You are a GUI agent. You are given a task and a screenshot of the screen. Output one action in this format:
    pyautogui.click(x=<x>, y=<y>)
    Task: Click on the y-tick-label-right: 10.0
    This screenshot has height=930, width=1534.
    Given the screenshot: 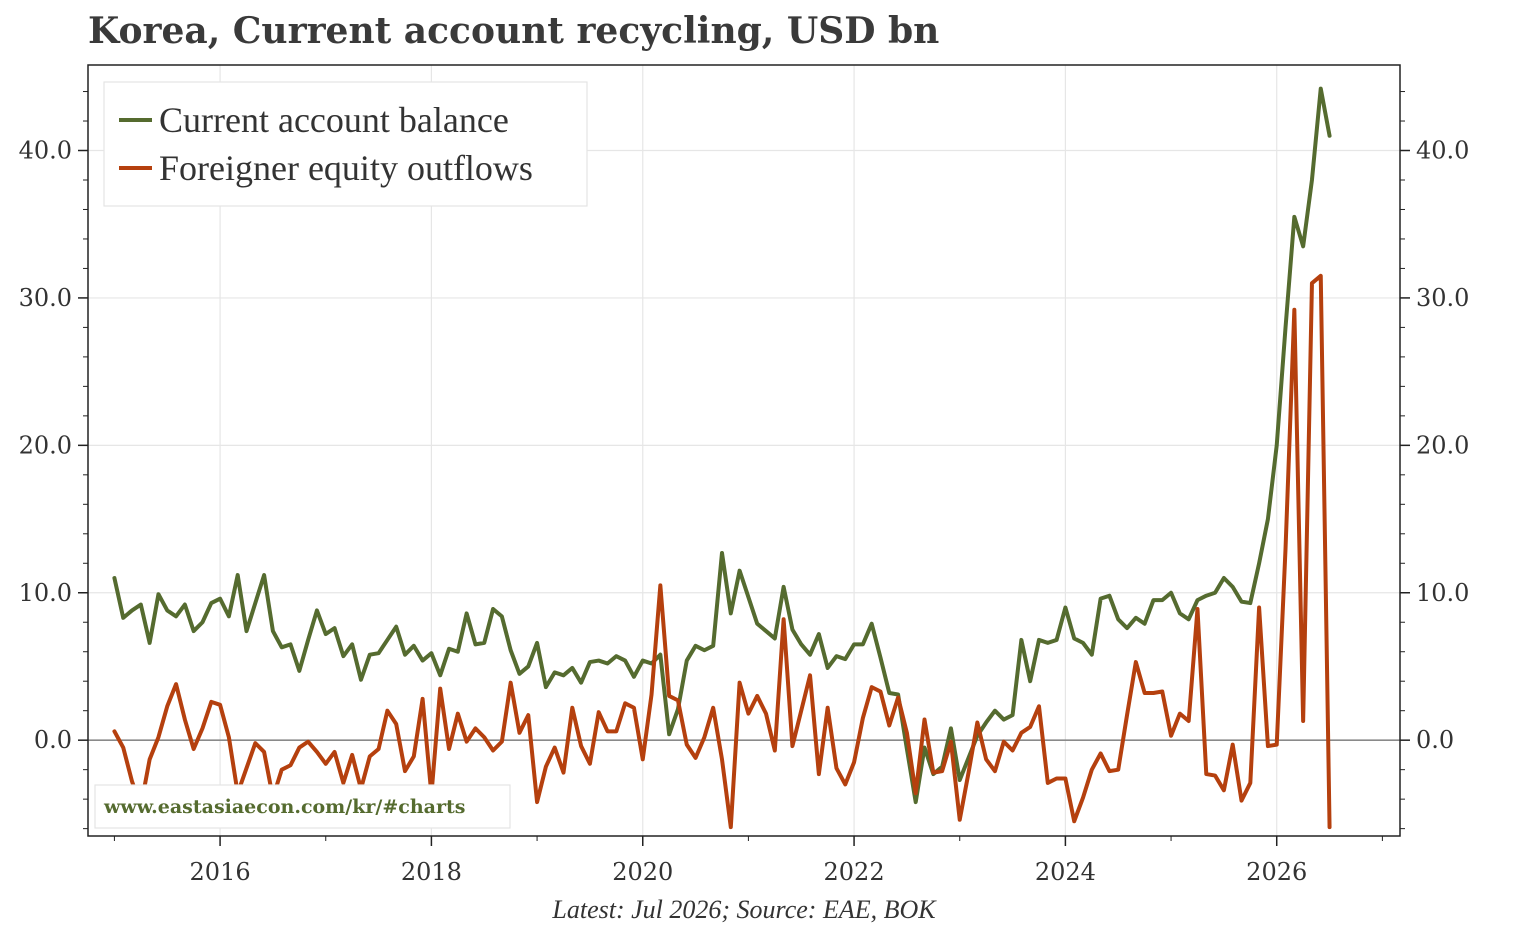 What is the action you would take?
    pyautogui.click(x=1442, y=593)
    